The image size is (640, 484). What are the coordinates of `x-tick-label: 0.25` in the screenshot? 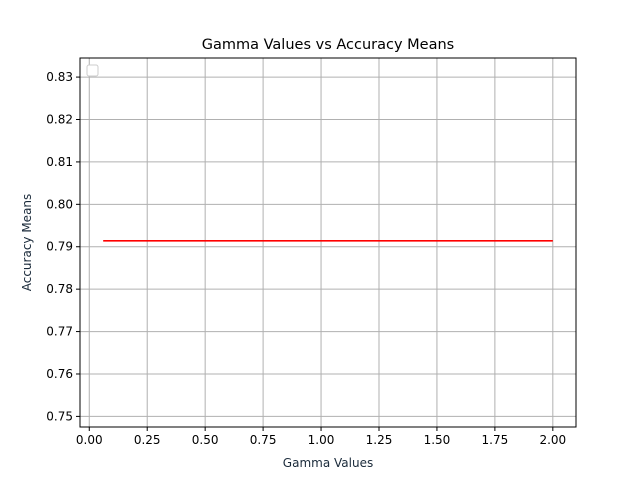 It's located at (147, 440).